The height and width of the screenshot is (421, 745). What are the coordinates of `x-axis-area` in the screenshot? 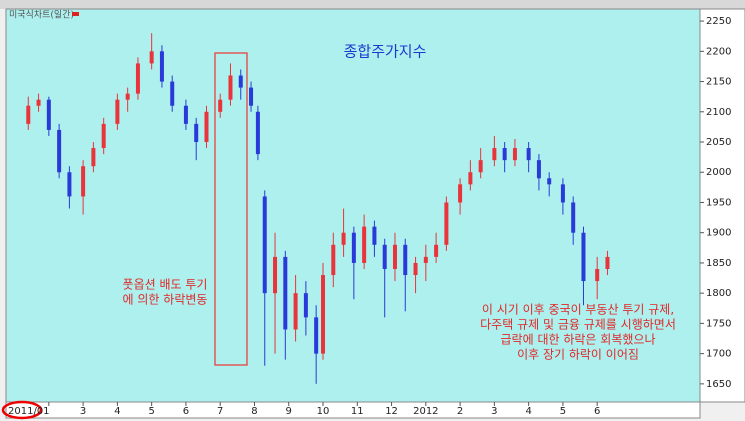 It's located at (353, 410).